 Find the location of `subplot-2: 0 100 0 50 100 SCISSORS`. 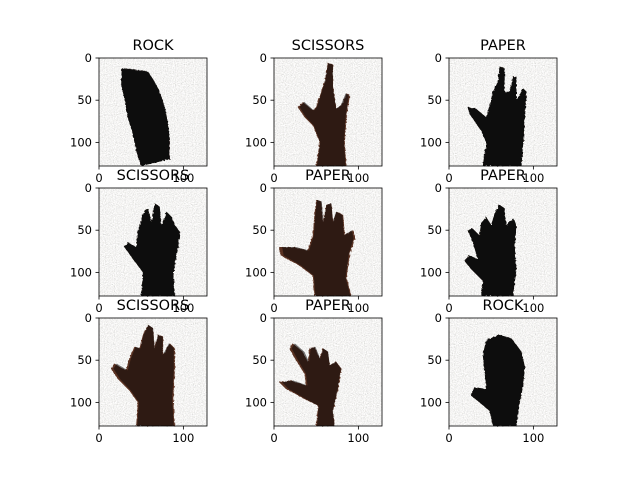

subplot-2: 0 100 0 50 100 SCISSORS is located at coordinates (314, 111).